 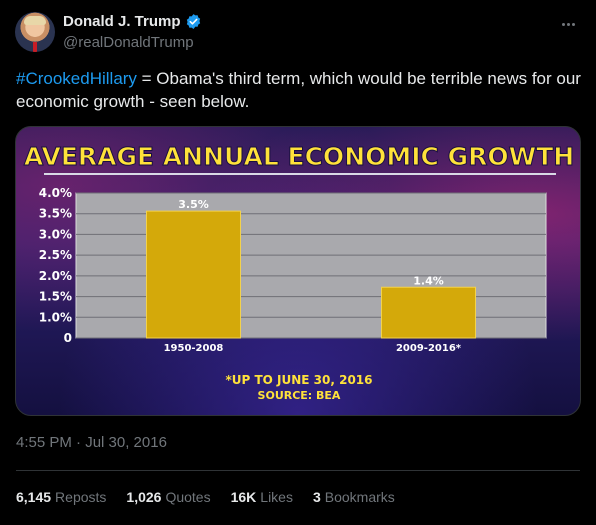 I want to click on chart-footnote-date: *UP TO JUNE 30, 2016, so click(x=298, y=380).